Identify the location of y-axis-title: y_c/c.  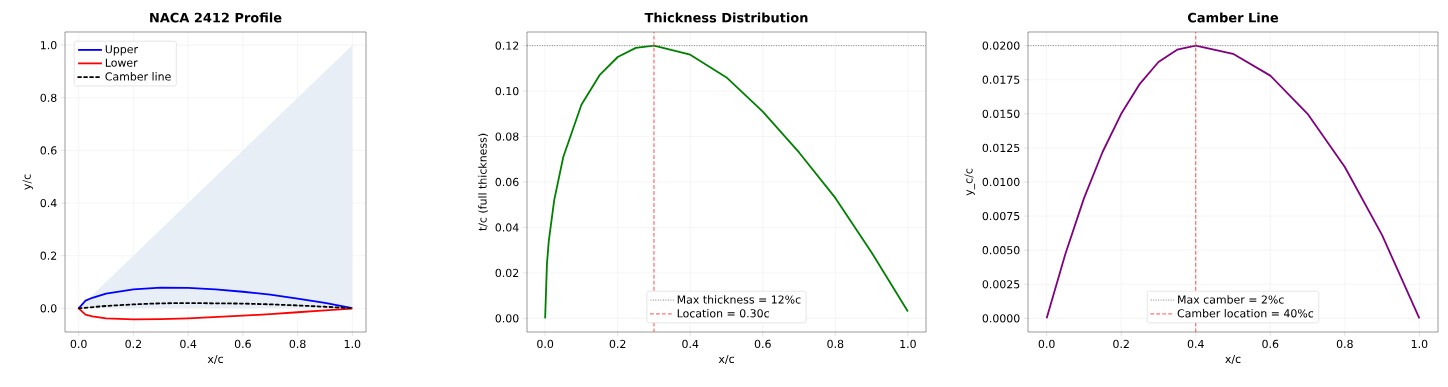
(970, 182).